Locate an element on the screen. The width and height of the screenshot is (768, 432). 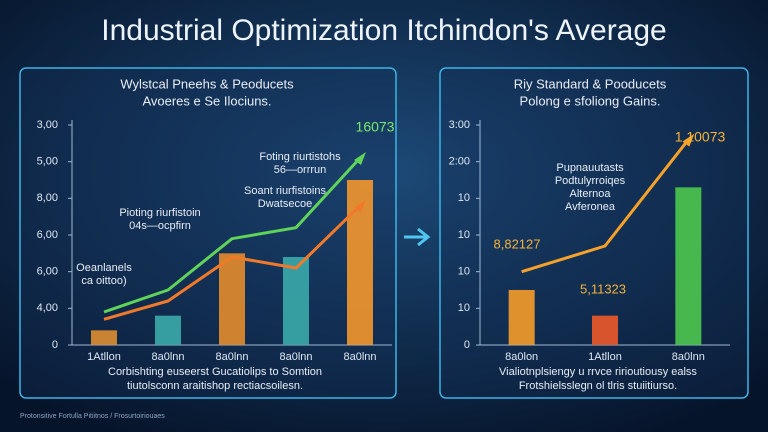
panel-footer: Frotshielsslegn ol tlris stuiitiurso. is located at coordinates (598, 386).